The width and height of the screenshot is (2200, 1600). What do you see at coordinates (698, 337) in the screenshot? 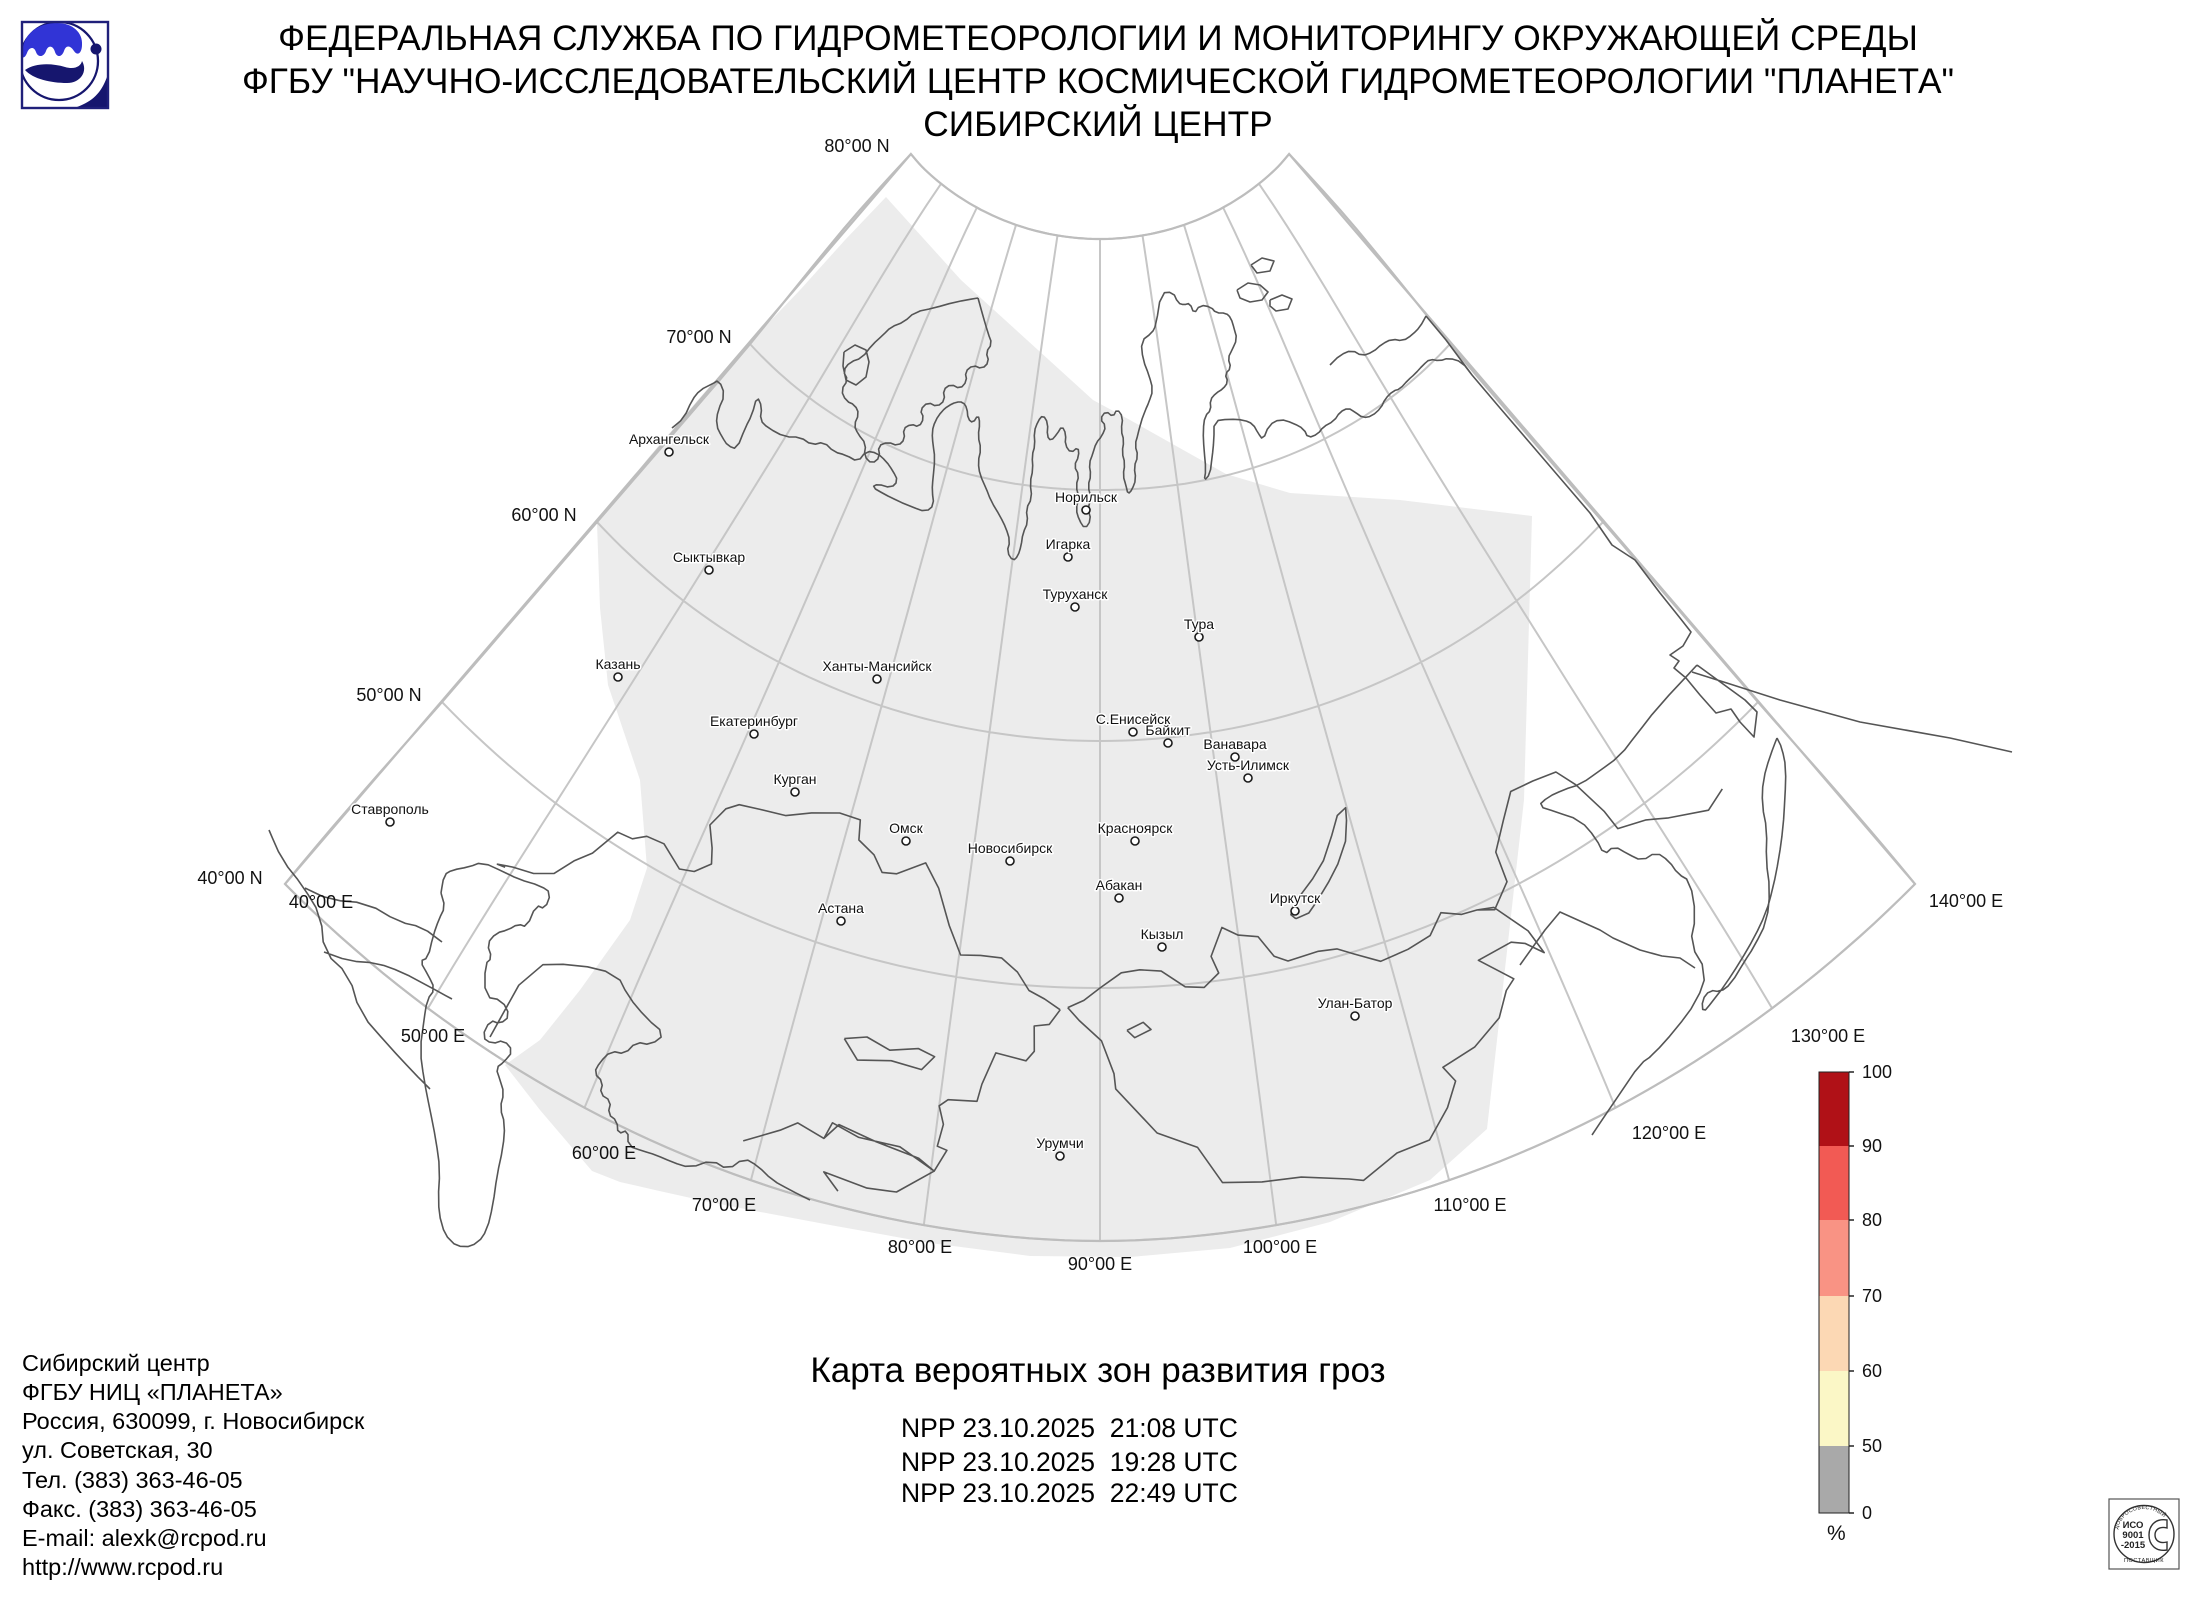
I see `svg-text: 70°00 N` at bounding box center [698, 337].